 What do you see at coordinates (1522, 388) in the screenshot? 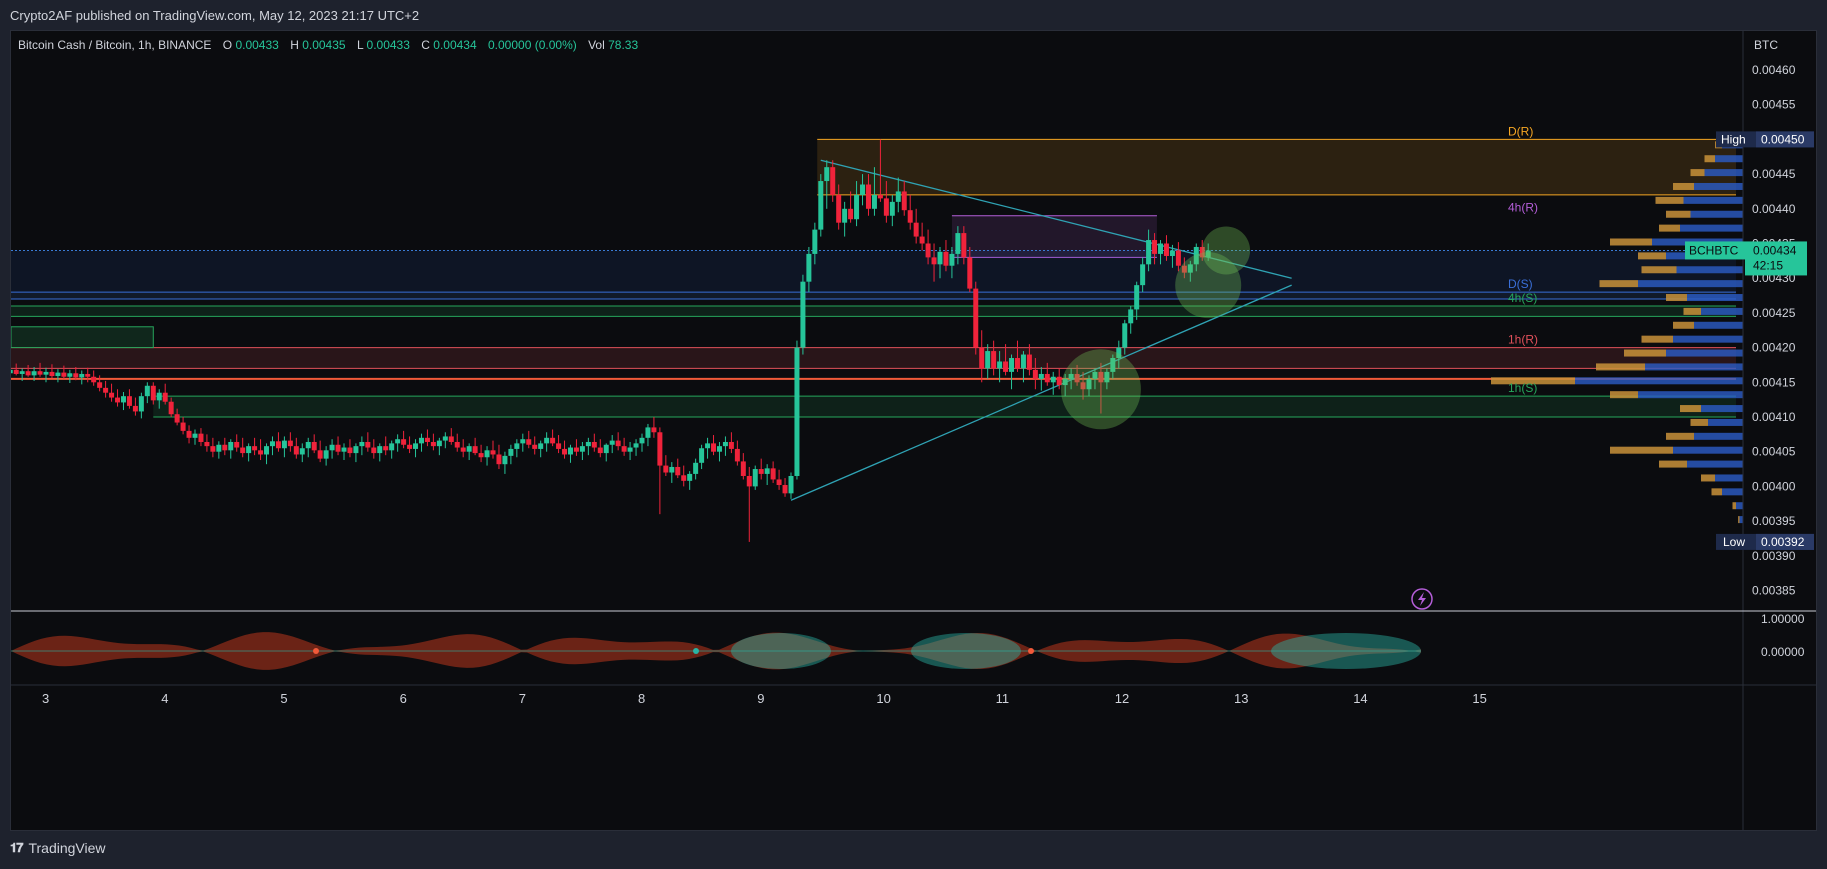
I see `level-label-5: 1h(S)` at bounding box center [1522, 388].